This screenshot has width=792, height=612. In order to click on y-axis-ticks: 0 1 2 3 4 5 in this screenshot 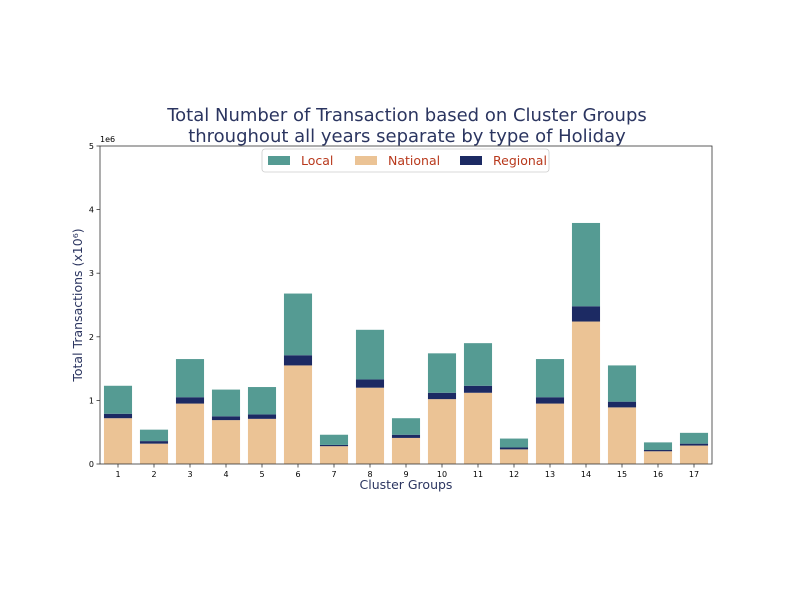, I will do `click(94, 305)`.